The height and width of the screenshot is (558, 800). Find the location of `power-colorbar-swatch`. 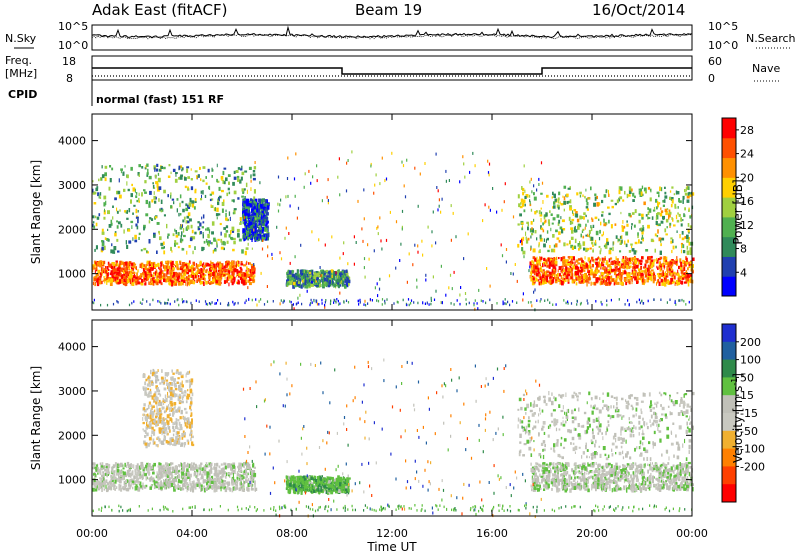

power-colorbar-swatch is located at coordinates (729, 266).